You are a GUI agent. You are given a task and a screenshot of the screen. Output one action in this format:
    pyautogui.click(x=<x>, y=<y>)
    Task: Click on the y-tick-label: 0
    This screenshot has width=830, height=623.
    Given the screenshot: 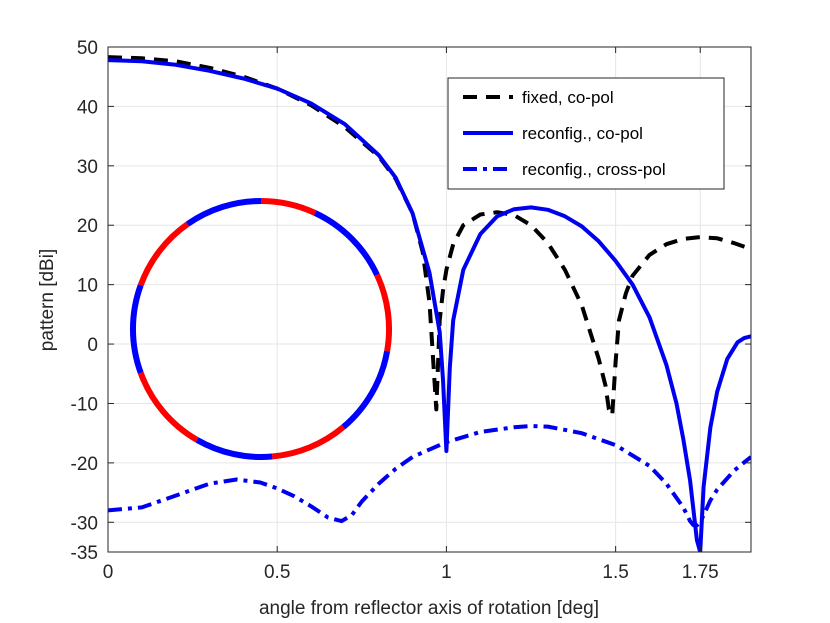 What is the action you would take?
    pyautogui.click(x=92, y=345)
    